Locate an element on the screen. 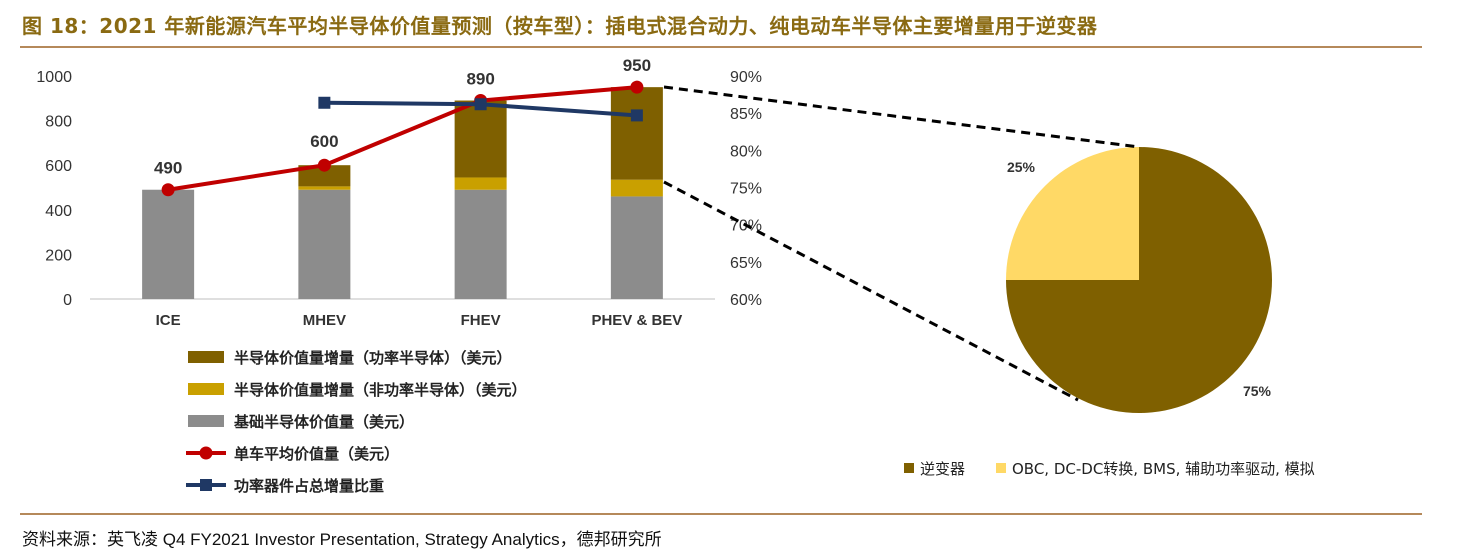  y2-tick-label: 80% is located at coordinates (746, 151).